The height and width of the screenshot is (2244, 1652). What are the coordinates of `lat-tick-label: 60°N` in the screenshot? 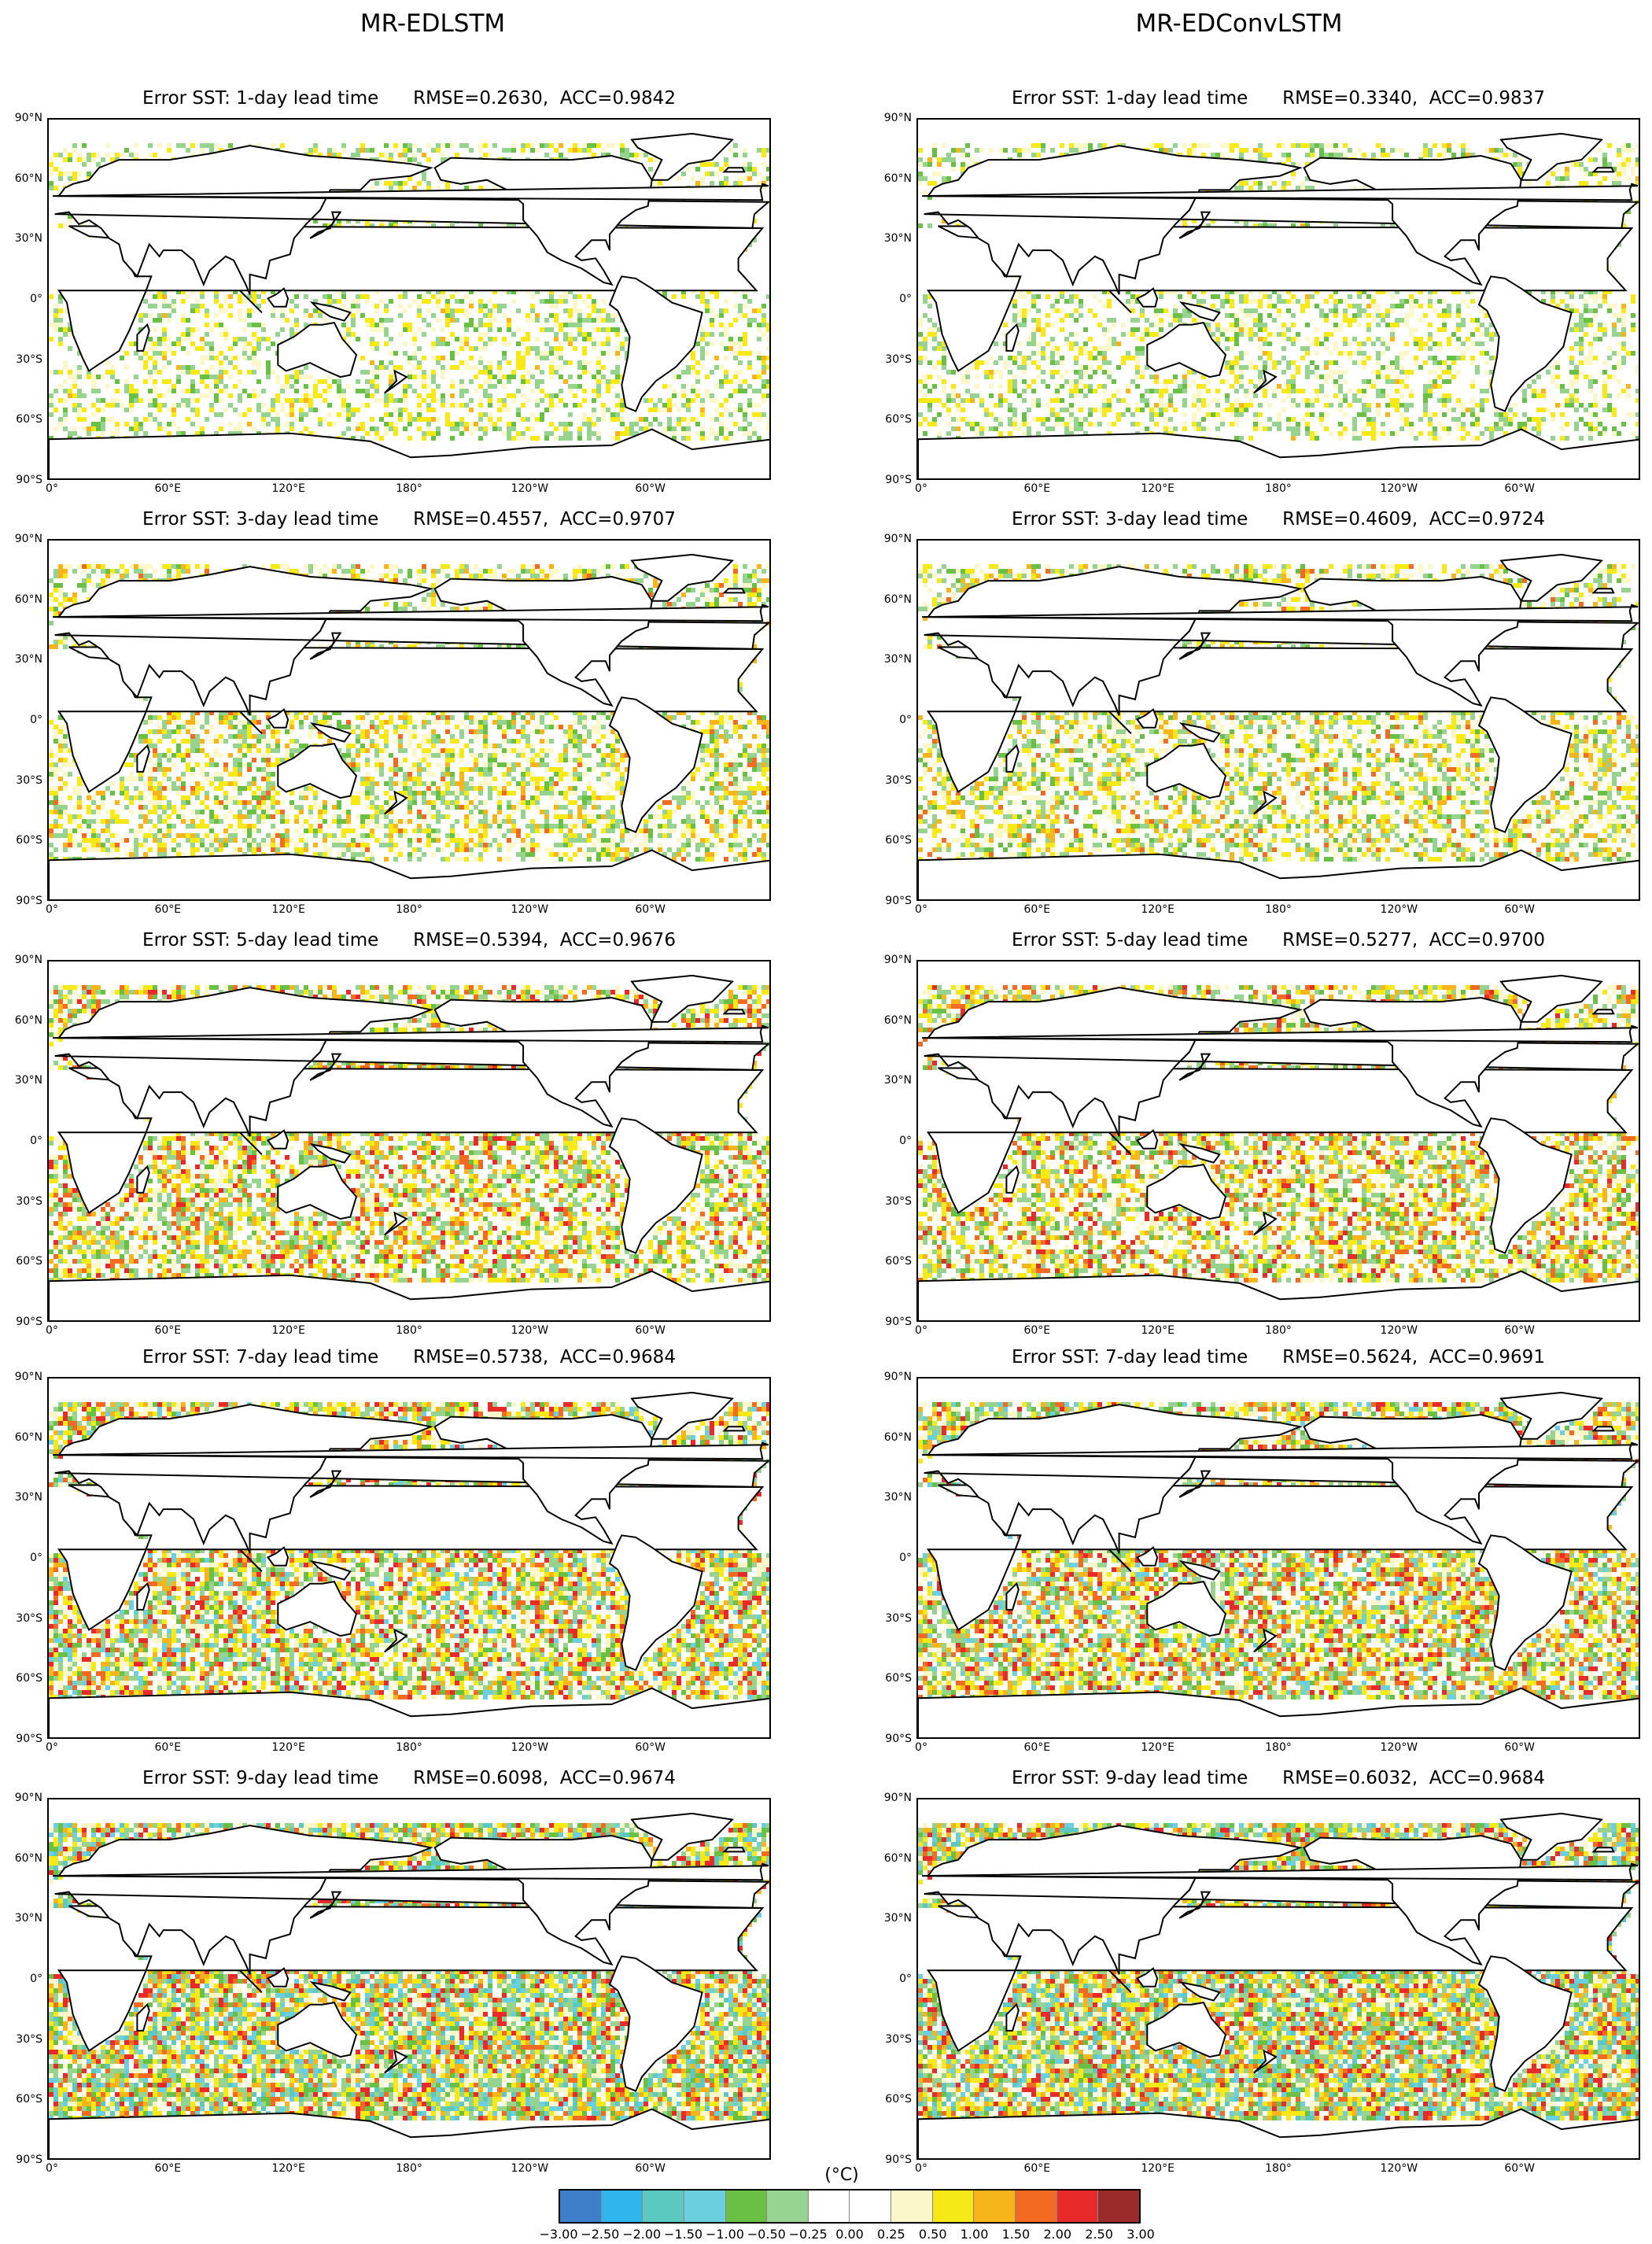 It's located at (892, 599).